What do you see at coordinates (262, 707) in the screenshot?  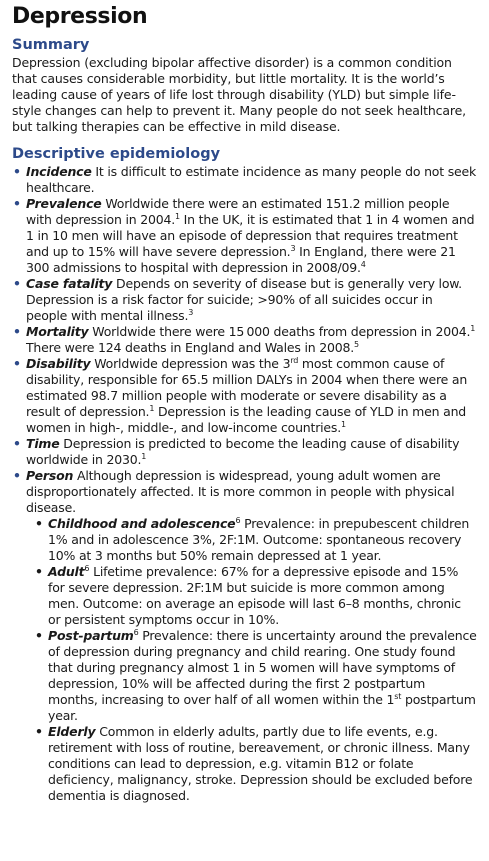 I see `postpartum-text-2: postpartum year.` at bounding box center [262, 707].